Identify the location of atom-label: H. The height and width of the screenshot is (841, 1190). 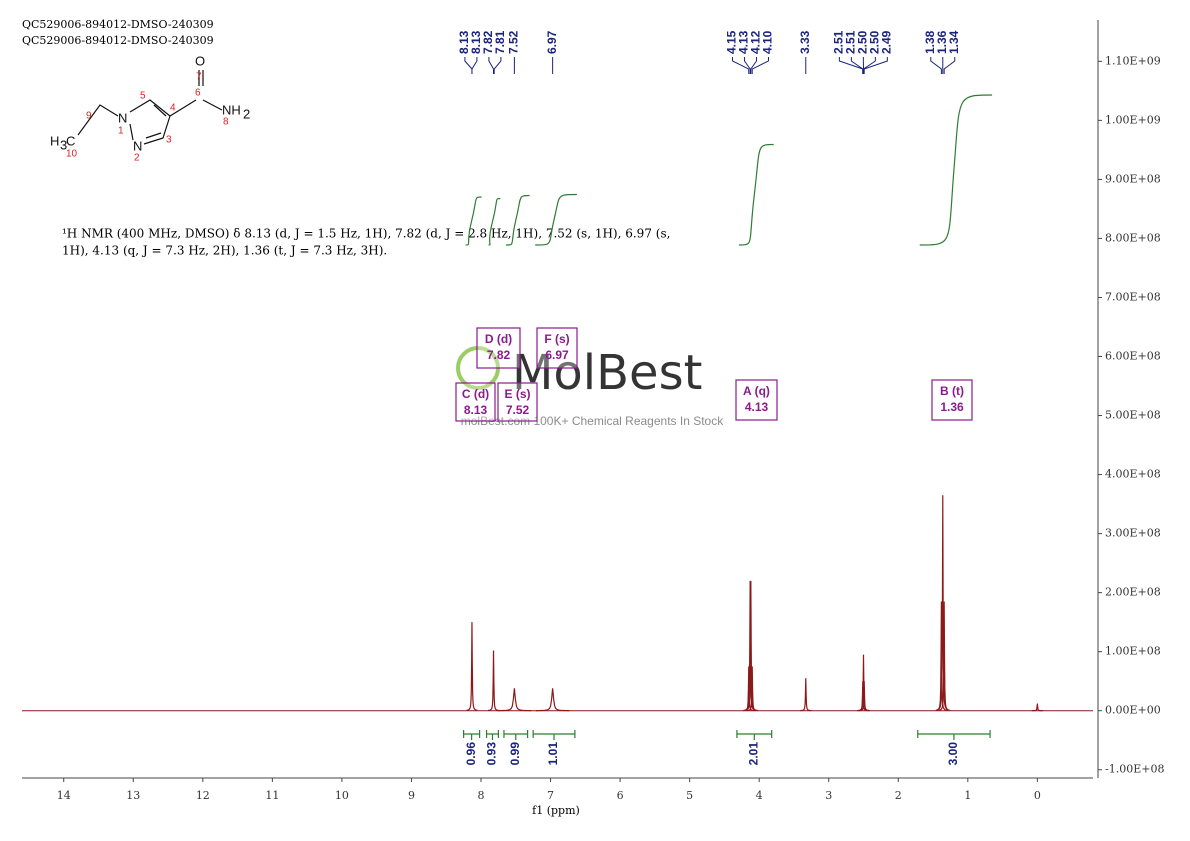
(54, 140).